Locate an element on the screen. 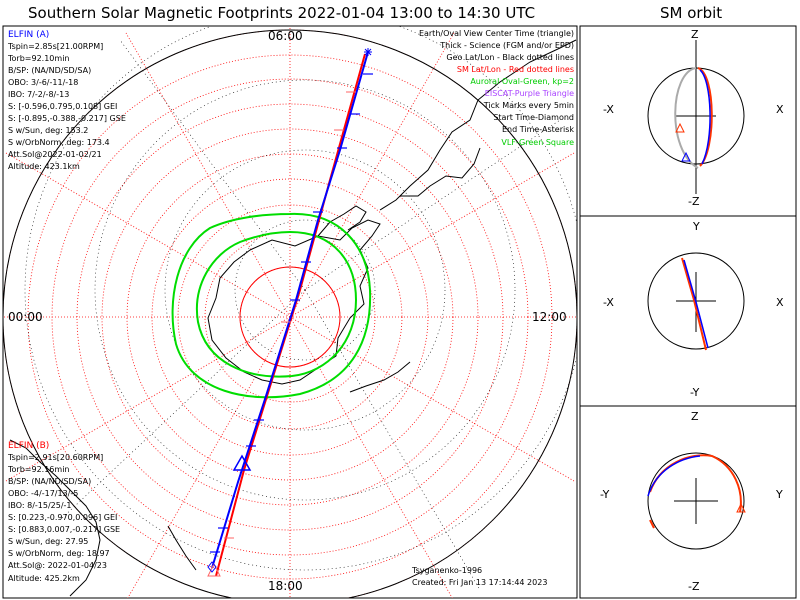 This screenshot has height=600, width=800. sm-inner-circle is located at coordinates (290, 317).